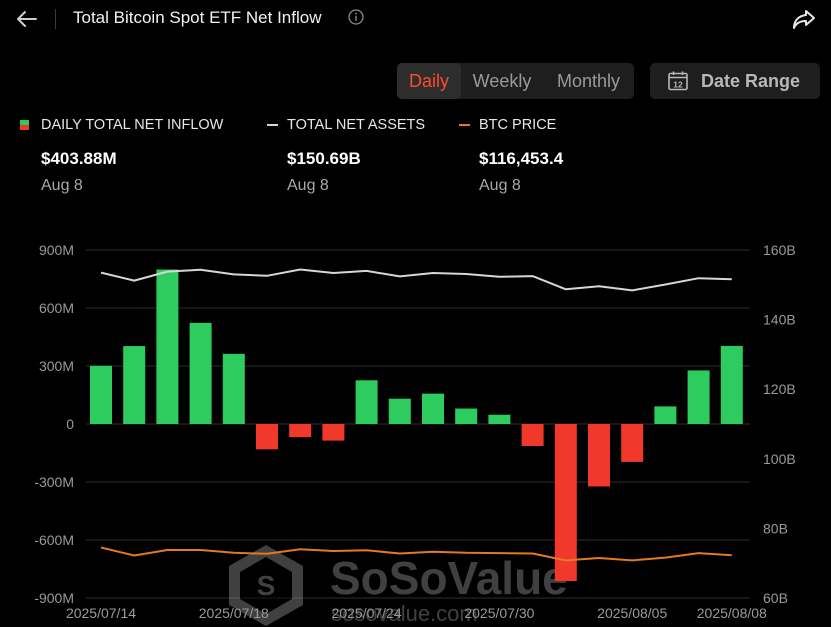 Image resolution: width=831 pixels, height=627 pixels. Describe the element at coordinates (24, 122) in the screenshot. I see `inflow-legend-swatch` at that location.